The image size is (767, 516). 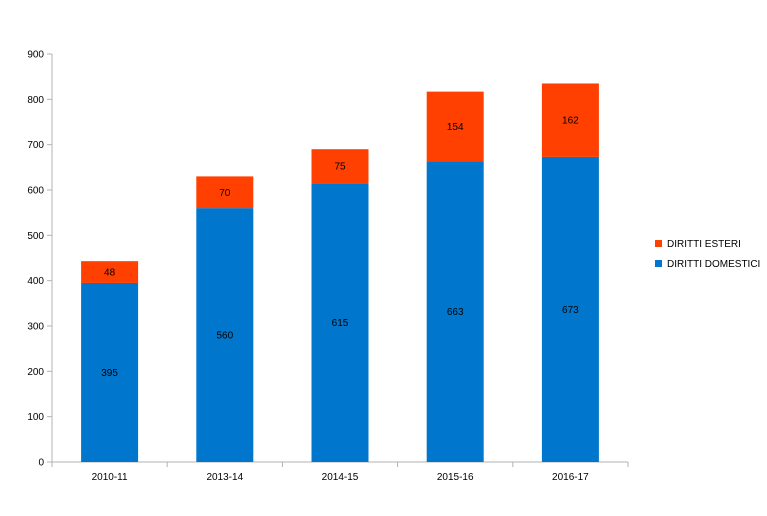 I want to click on x-tick-label: 2013-14, so click(x=224, y=477).